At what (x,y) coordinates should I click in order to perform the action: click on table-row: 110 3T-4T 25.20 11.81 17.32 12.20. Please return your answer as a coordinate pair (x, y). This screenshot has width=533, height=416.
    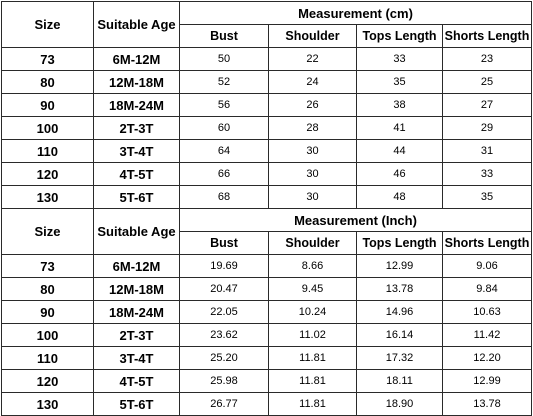
    Looking at the image, I should click on (266, 358).